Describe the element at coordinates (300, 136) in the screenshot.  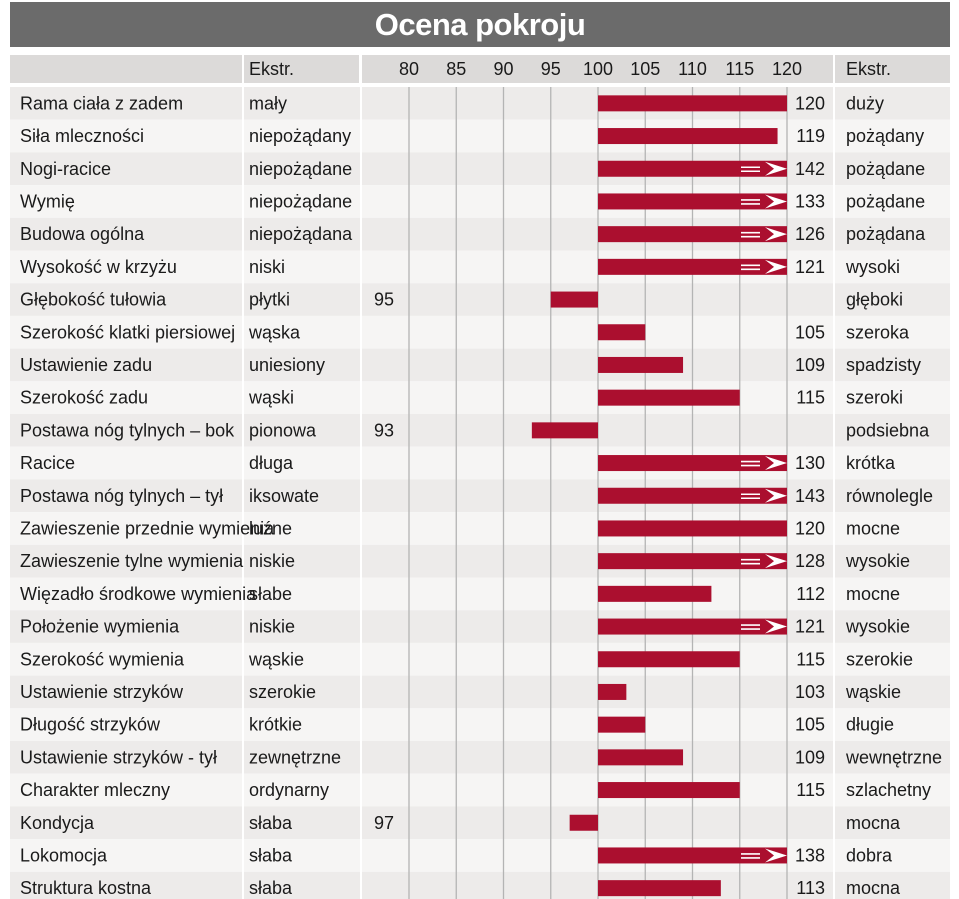
I see `low-extreme-label: niepożądany` at that location.